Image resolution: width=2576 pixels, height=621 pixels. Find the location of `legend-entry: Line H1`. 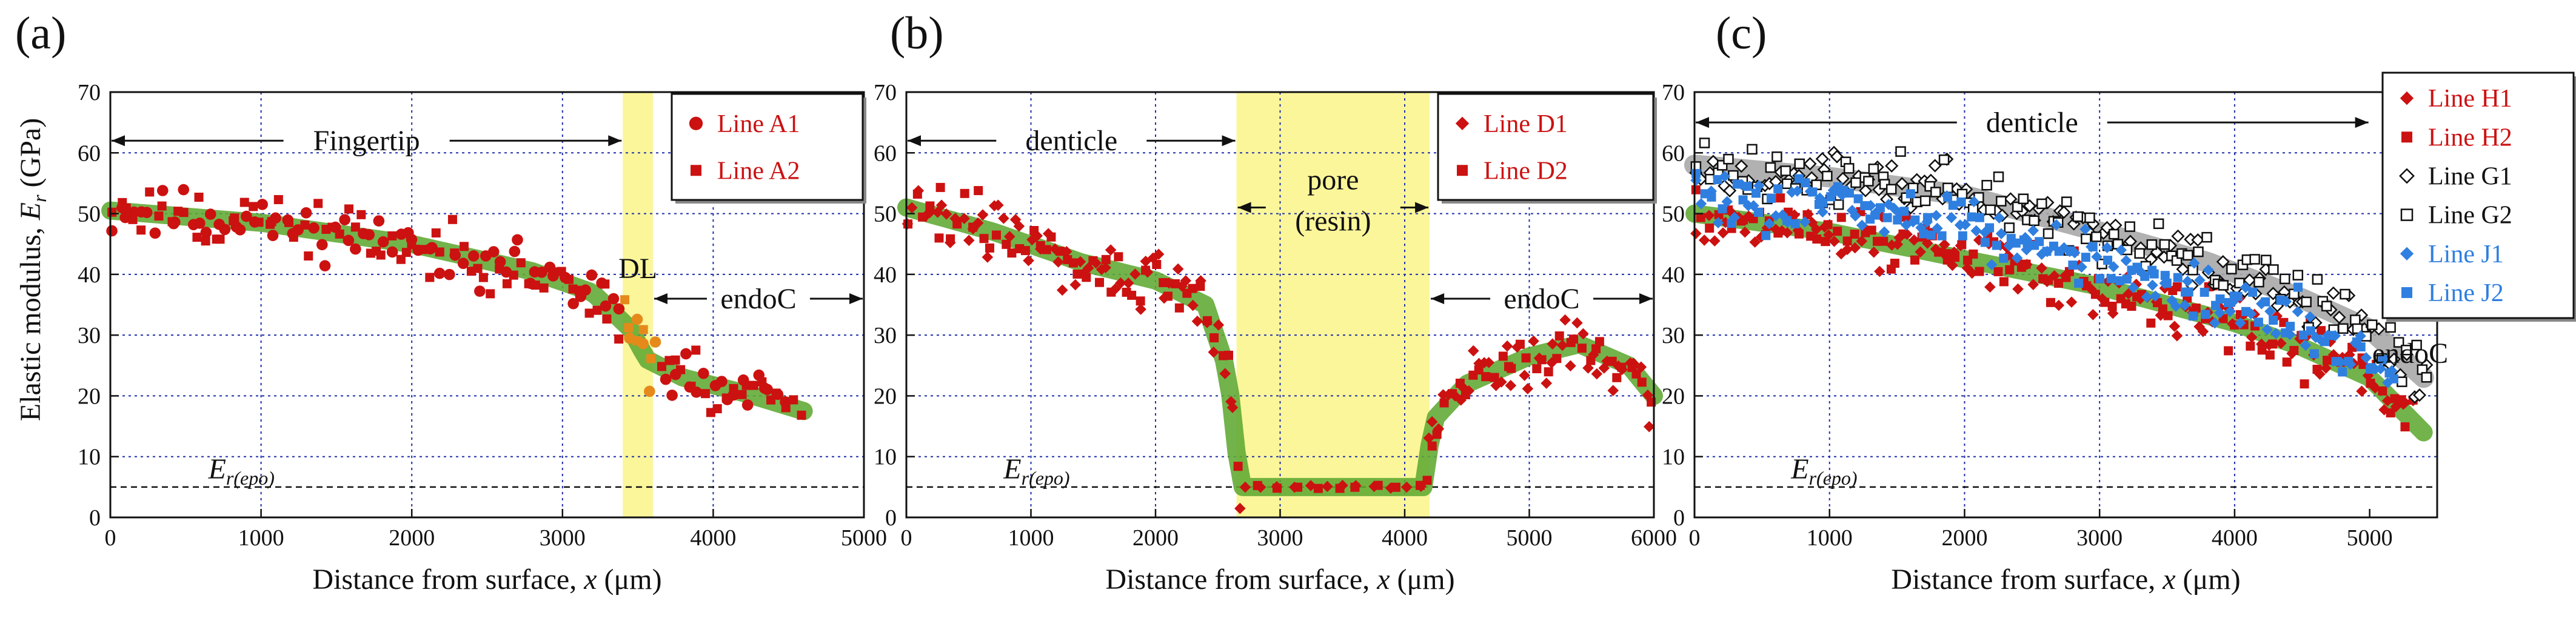

legend-entry: Line H1 is located at coordinates (2470, 99).